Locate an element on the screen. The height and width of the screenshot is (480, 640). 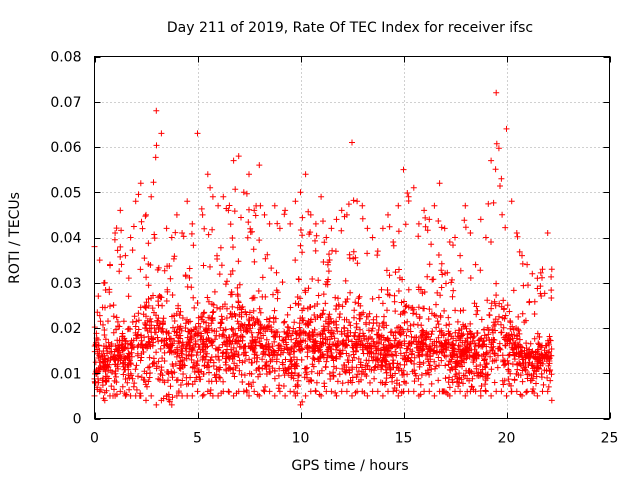
y-tick-label: 0.02 is located at coordinates (65, 329).